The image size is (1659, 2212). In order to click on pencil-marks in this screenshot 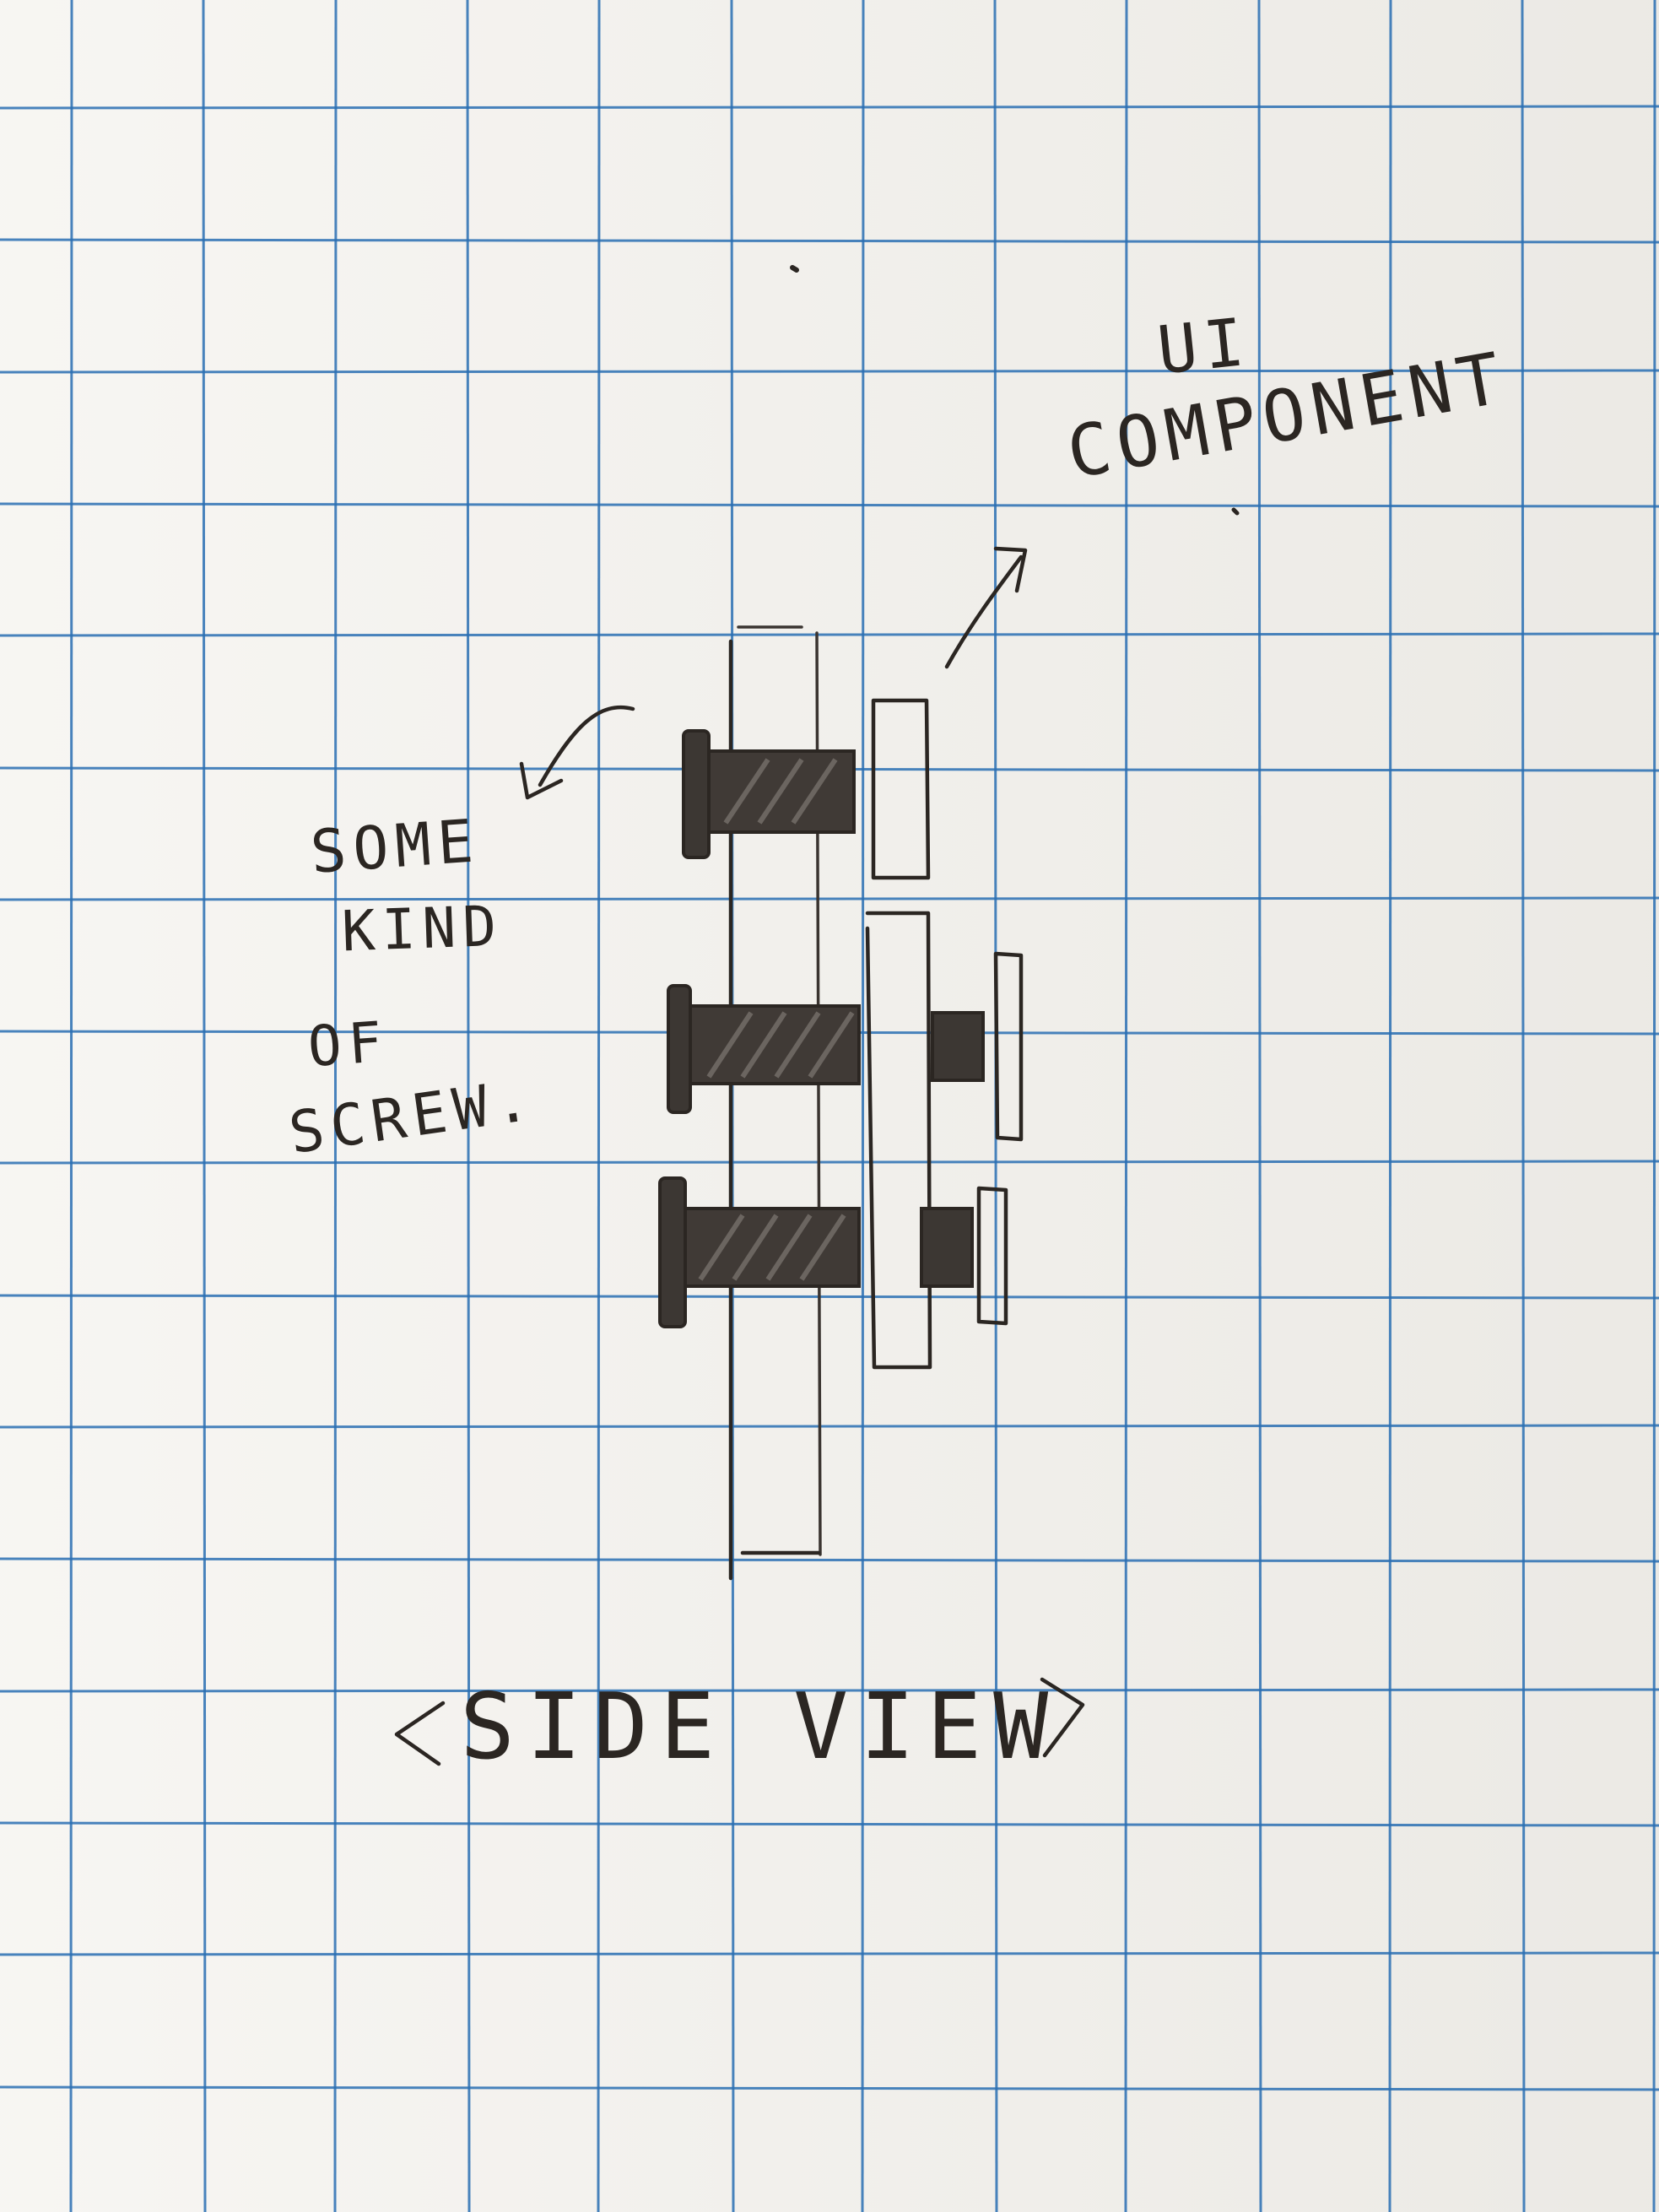, I will do `click(1015, 391)`.